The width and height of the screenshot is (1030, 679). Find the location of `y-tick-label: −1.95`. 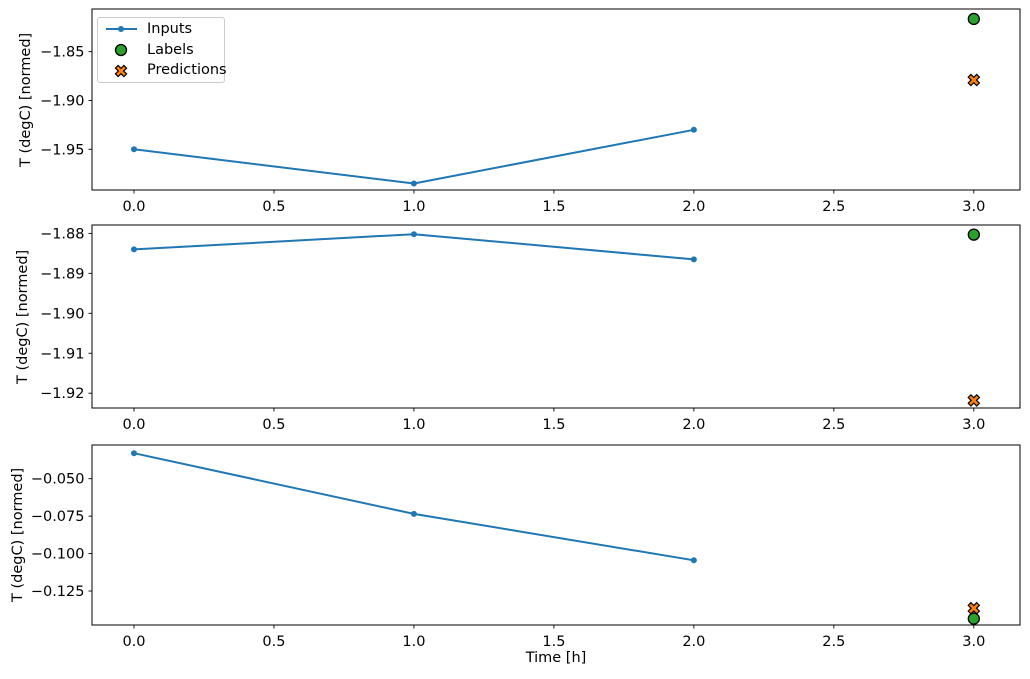

y-tick-label: −1.95 is located at coordinates (62, 150).